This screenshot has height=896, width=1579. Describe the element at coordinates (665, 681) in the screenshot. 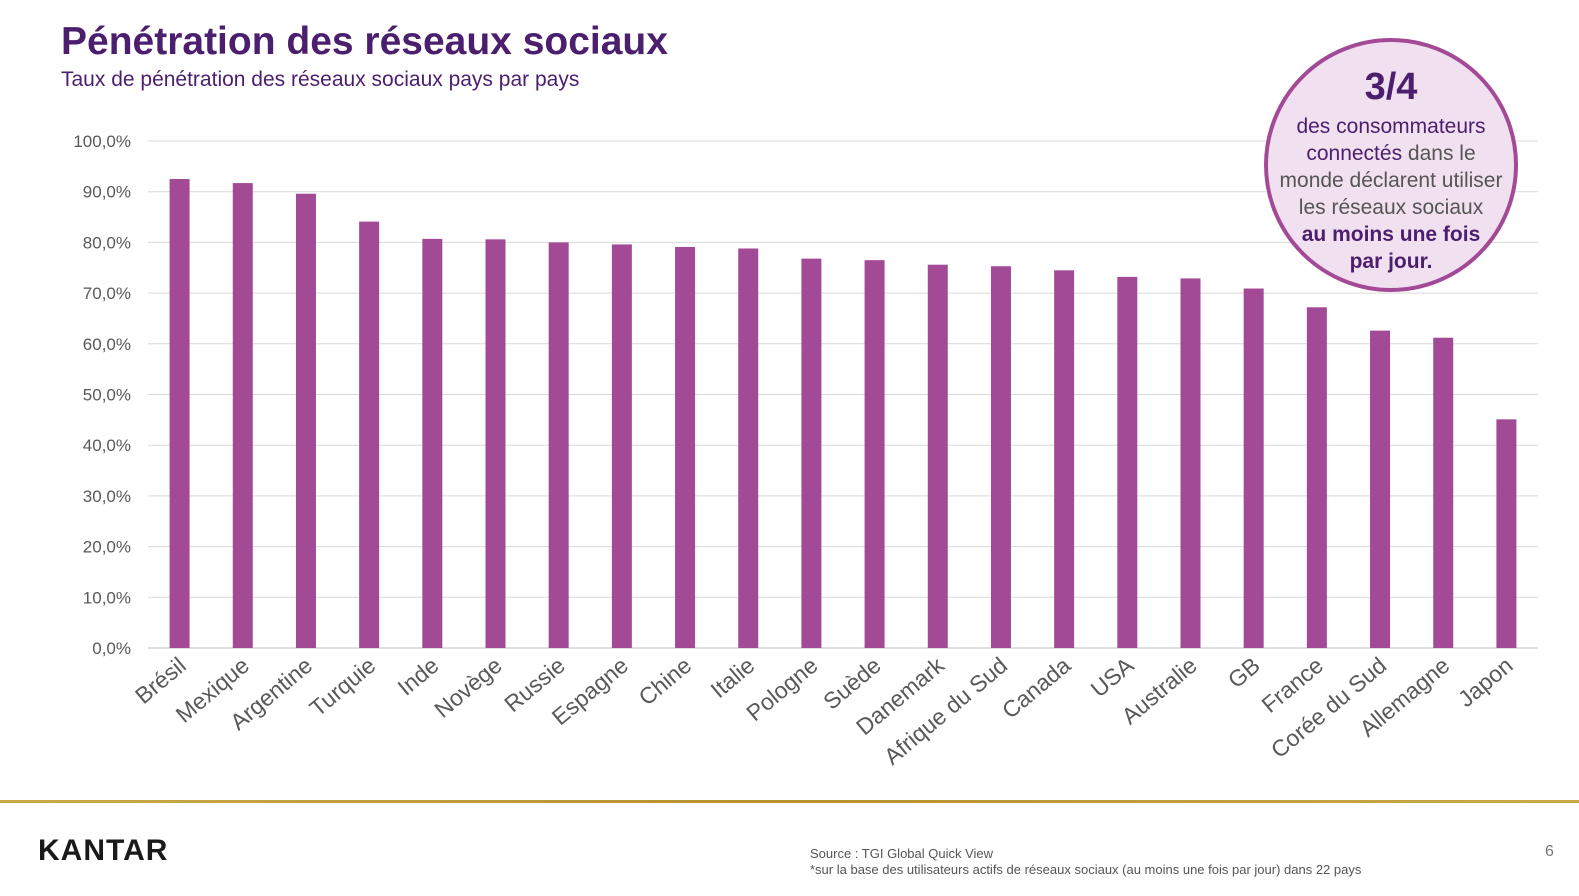

I see `x-tick-label: Chine` at that location.